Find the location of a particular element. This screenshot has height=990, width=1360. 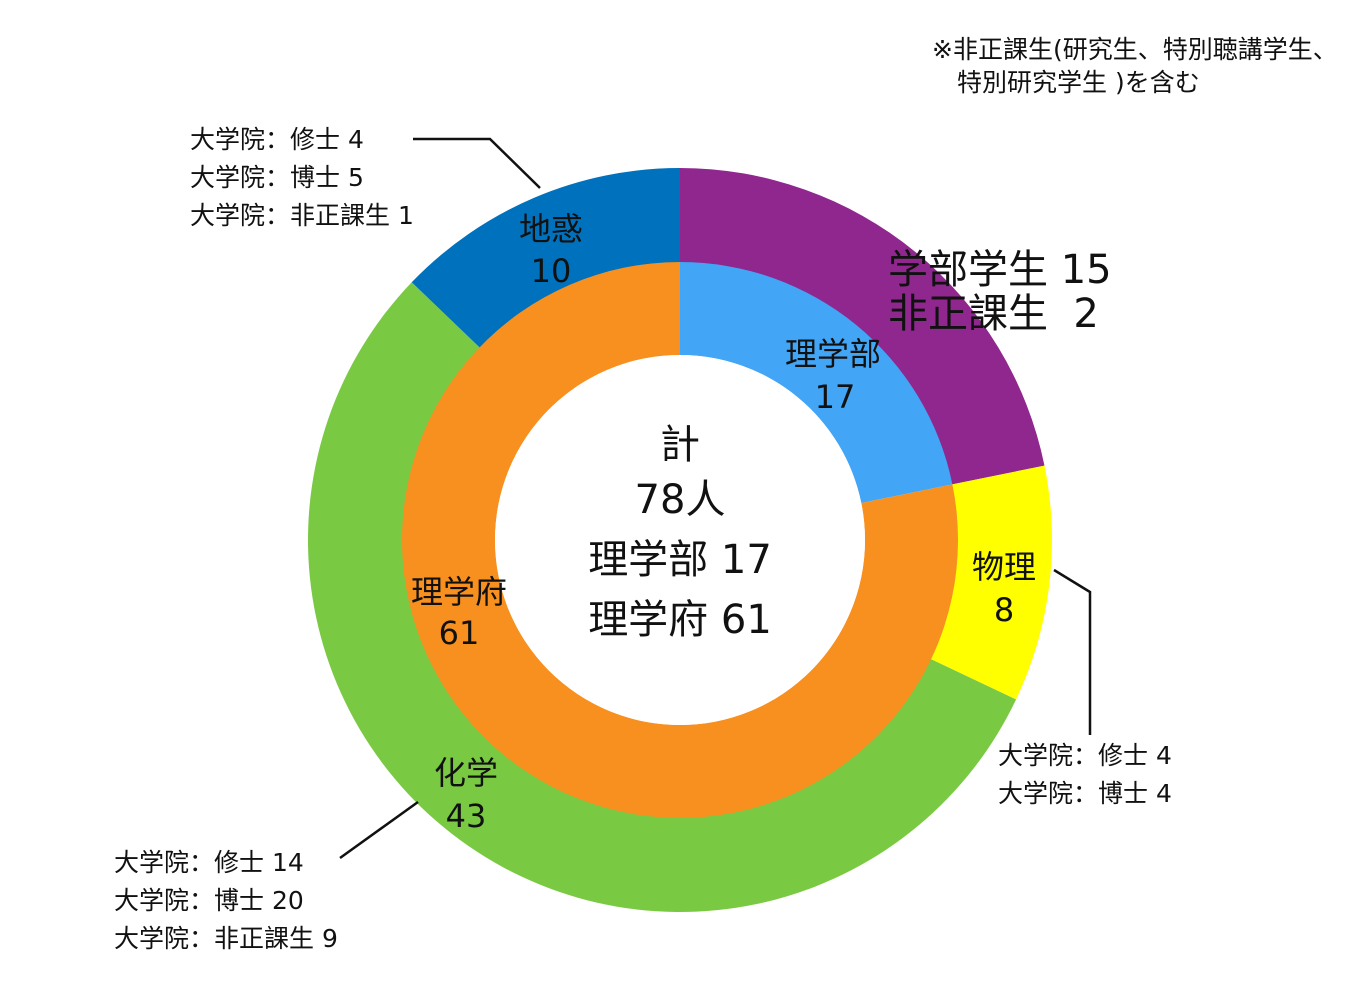

chikyu-leader-line is located at coordinates (477, 163).